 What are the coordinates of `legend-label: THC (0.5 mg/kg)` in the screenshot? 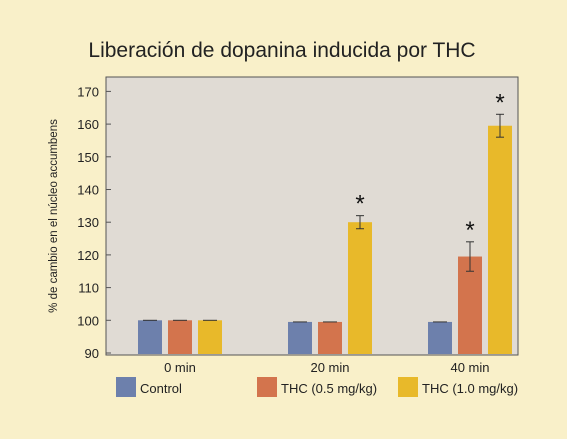 It's located at (329, 388).